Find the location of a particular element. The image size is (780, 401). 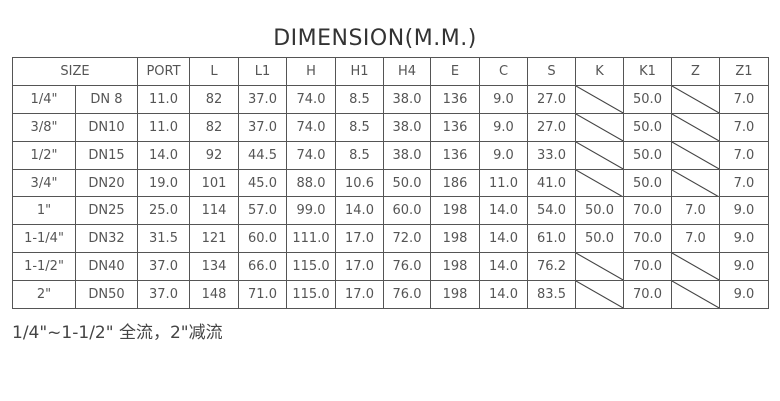

column-header: H1 is located at coordinates (359, 71).